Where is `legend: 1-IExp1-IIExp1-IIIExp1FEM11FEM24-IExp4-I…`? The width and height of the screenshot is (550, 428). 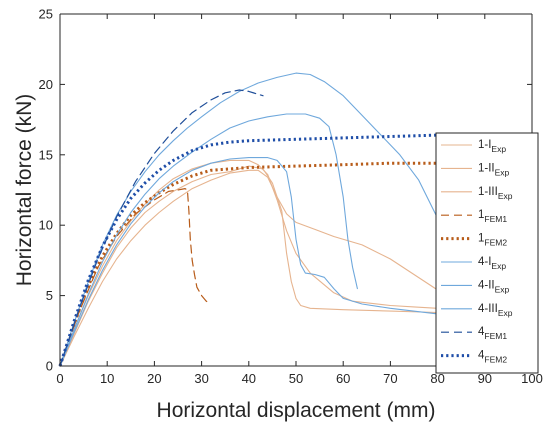
legend: 1-IExp1-IIExp1-IIIExp1FEM11FEM24-IExp4-I… is located at coordinates (487, 253).